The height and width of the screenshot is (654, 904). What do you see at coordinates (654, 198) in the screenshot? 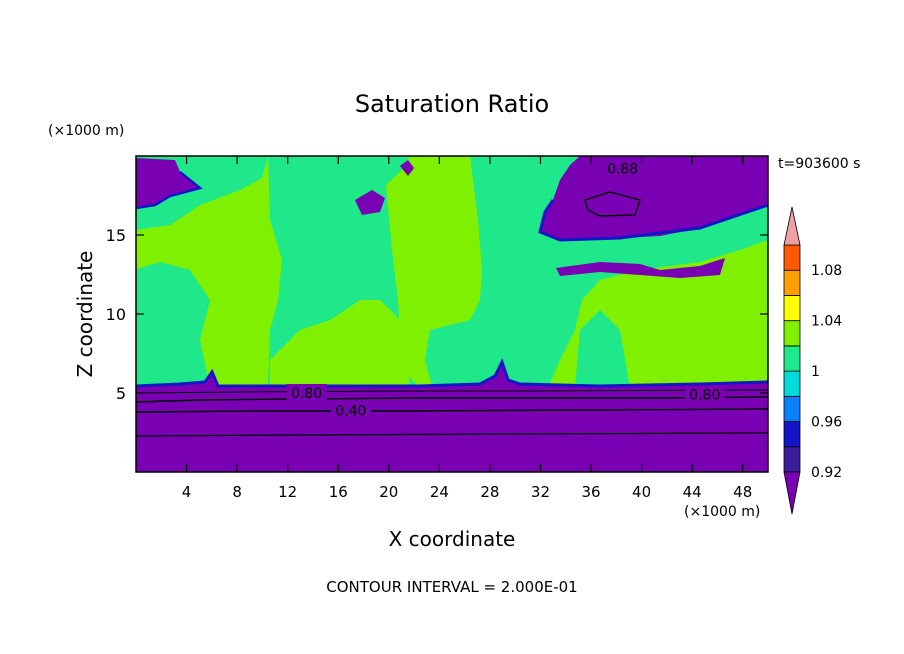
I see `dry-region-upper-right` at bounding box center [654, 198].